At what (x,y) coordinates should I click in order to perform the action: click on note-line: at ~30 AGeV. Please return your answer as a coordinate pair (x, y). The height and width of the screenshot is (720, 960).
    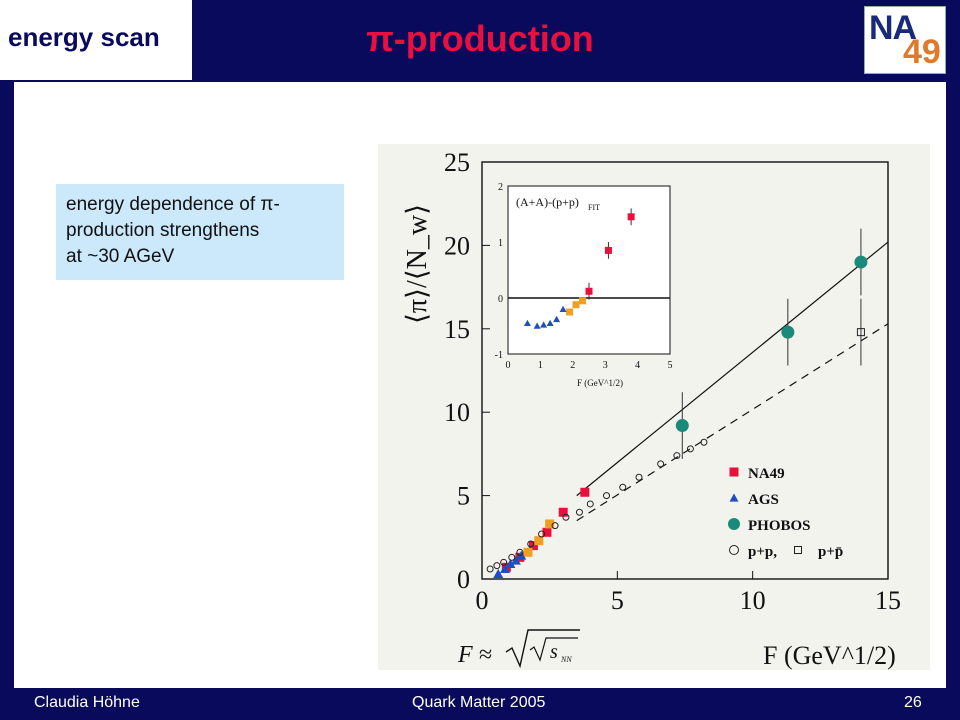
    Looking at the image, I should click on (120, 256).